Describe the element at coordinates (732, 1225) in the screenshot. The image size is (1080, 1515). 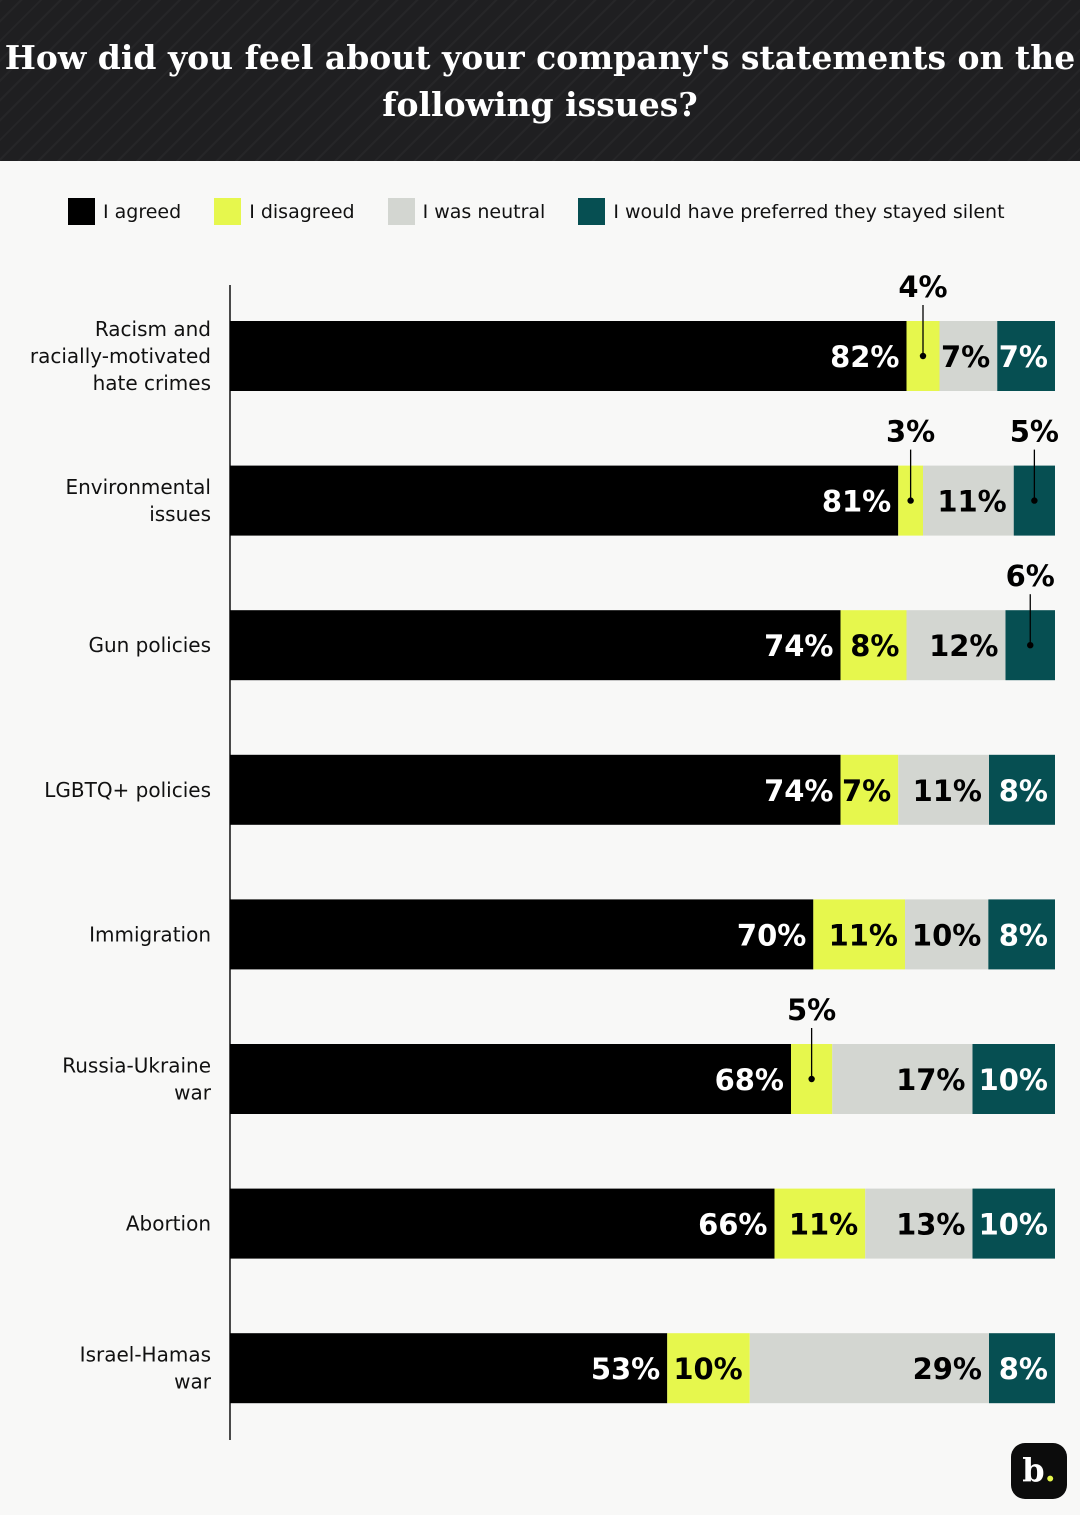
I see `data-label: 66%` at that location.